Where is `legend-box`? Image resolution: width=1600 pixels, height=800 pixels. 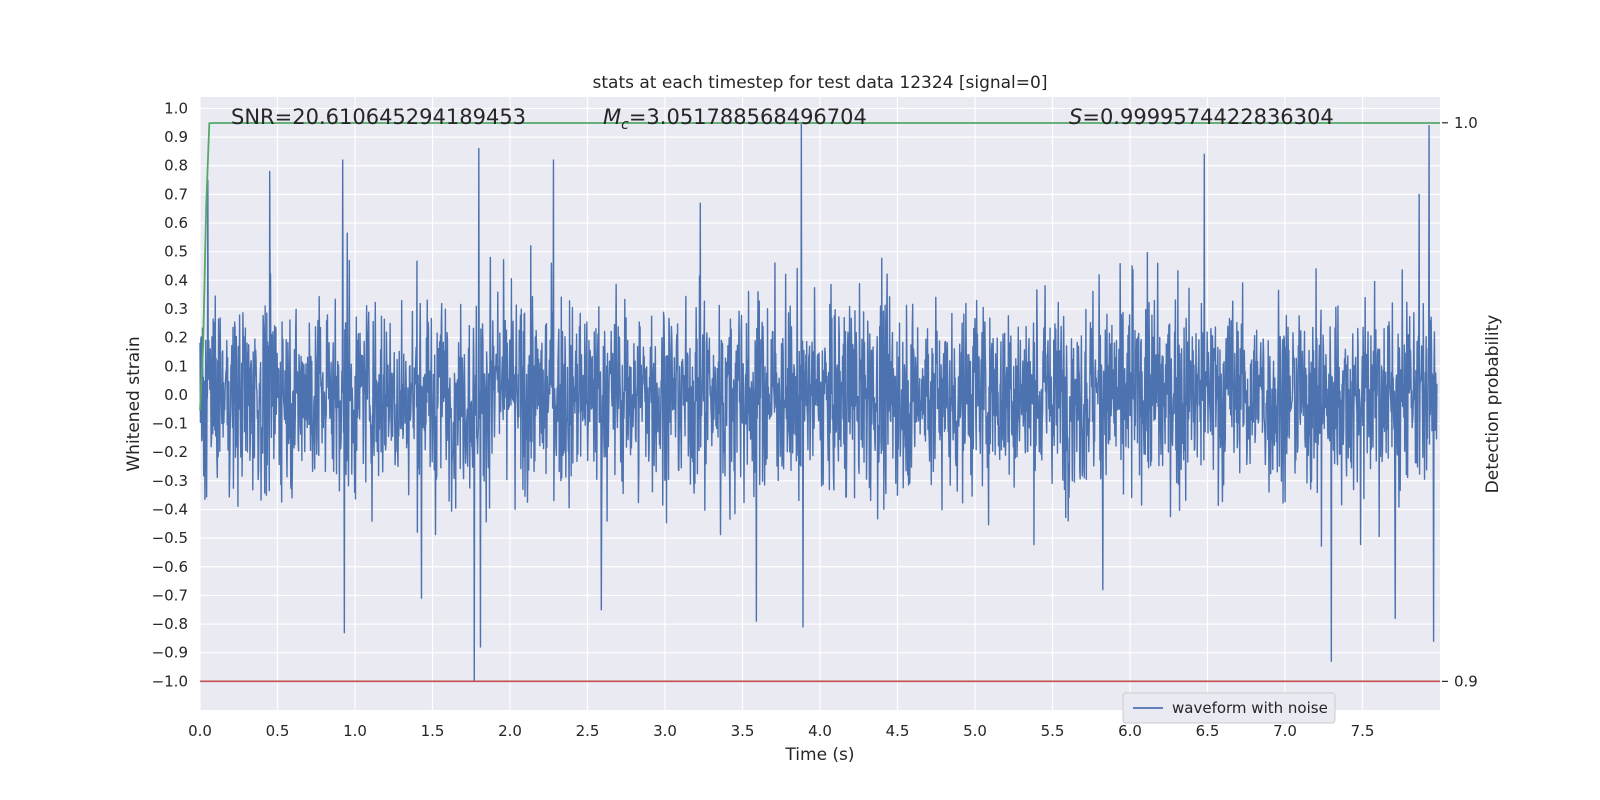 legend-box is located at coordinates (1229, 708).